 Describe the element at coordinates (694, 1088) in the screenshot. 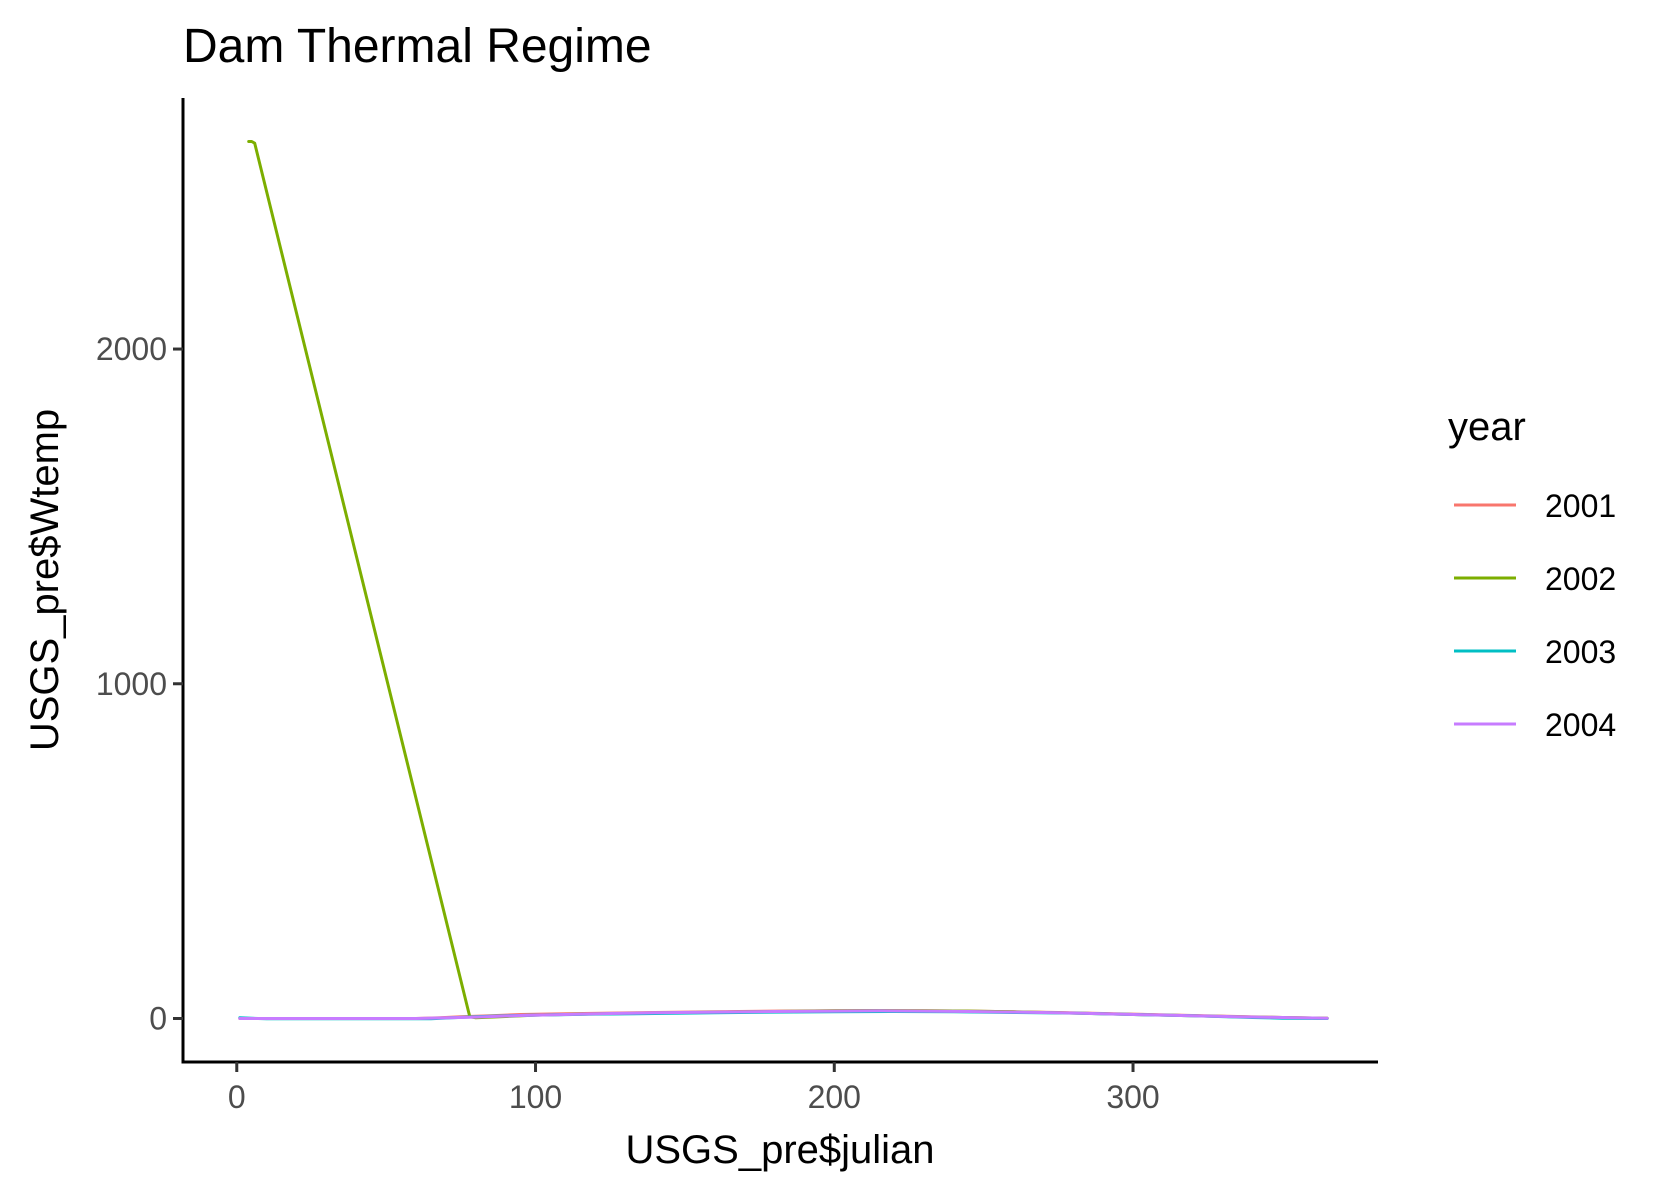

I see `x-axis-ticks: 0 100 200 300` at that location.